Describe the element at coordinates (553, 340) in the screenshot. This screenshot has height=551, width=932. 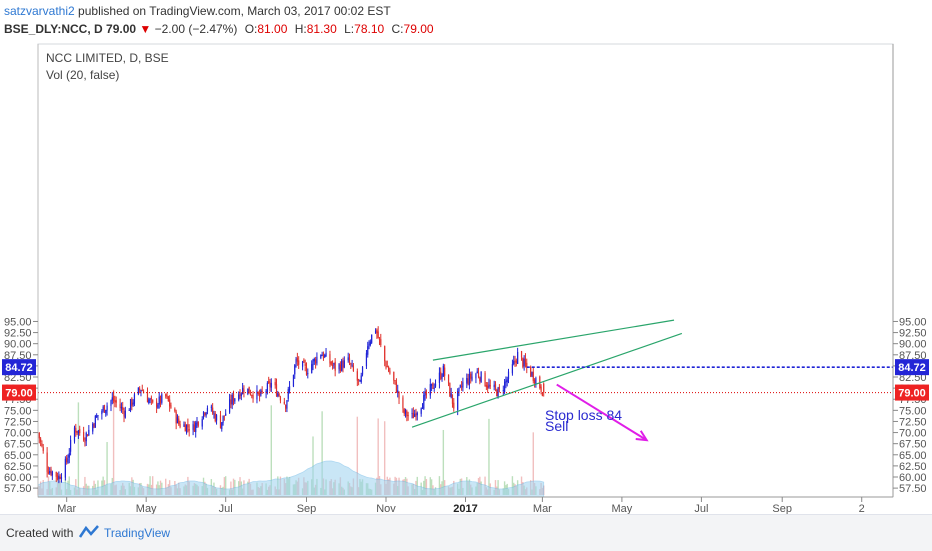
I see `upper-trend-line` at that location.